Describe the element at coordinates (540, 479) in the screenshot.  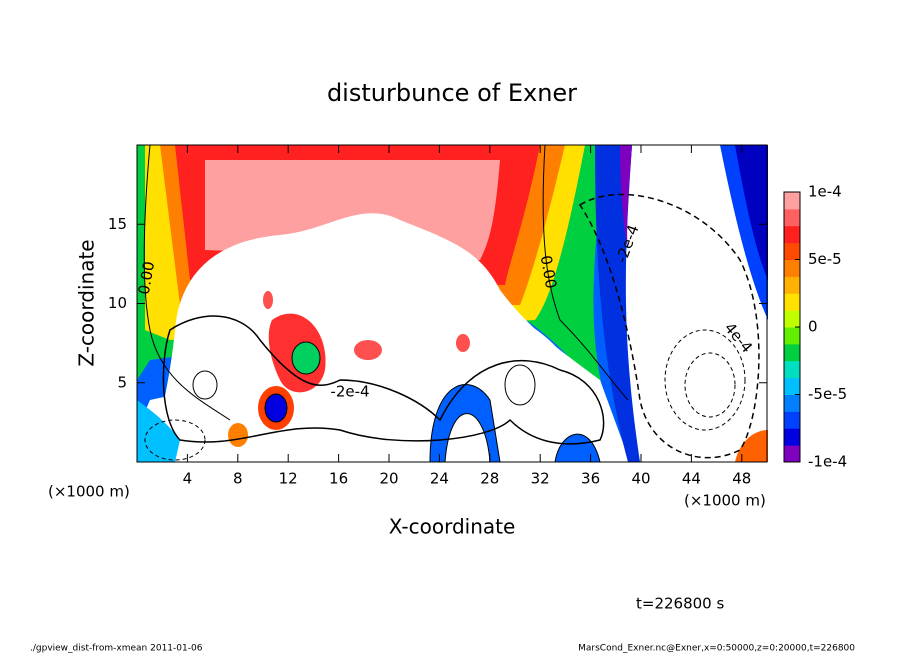
I see `x-tick-label: 32` at that location.